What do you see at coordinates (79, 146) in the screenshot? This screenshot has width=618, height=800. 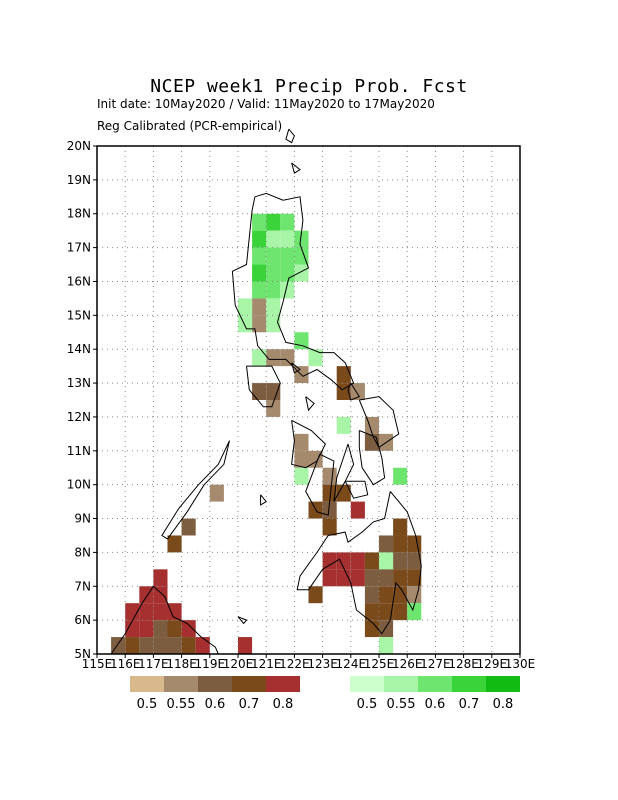 I see `lat-tick-label: 20N` at bounding box center [79, 146].